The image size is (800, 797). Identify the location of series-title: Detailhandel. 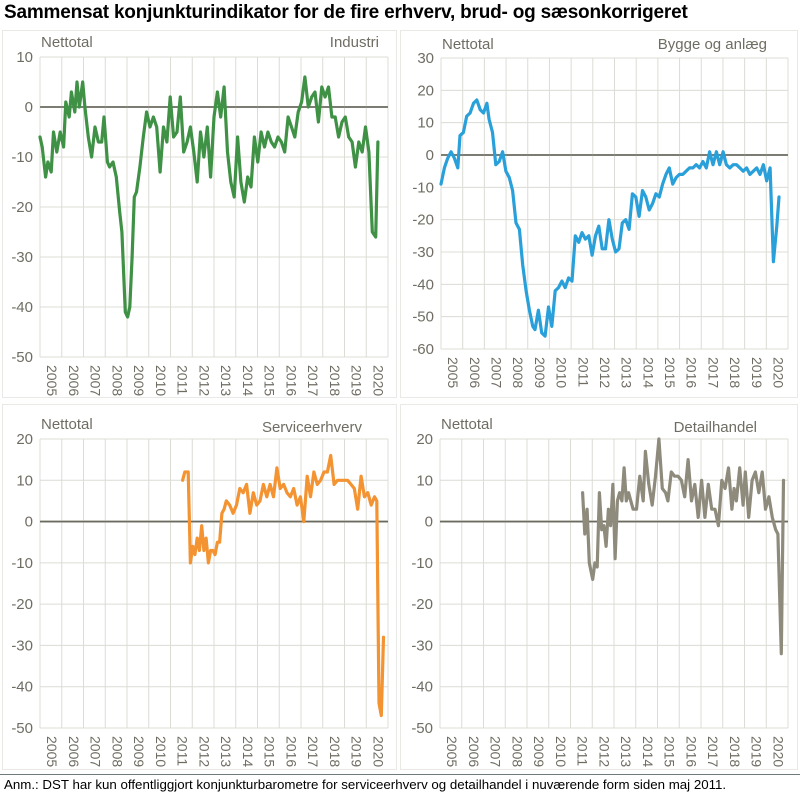
(715, 427).